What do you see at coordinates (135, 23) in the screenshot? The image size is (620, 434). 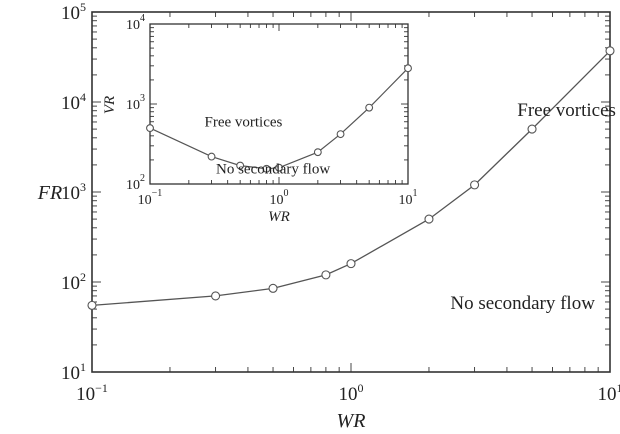 I see `inset-y-tick-label: 10⁴` at bounding box center [135, 23].